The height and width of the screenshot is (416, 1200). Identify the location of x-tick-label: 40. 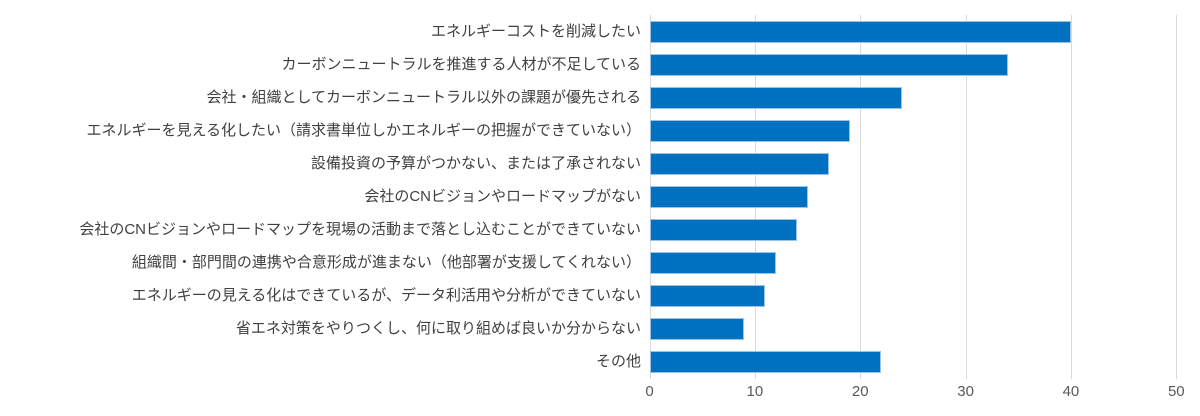
(1071, 391).